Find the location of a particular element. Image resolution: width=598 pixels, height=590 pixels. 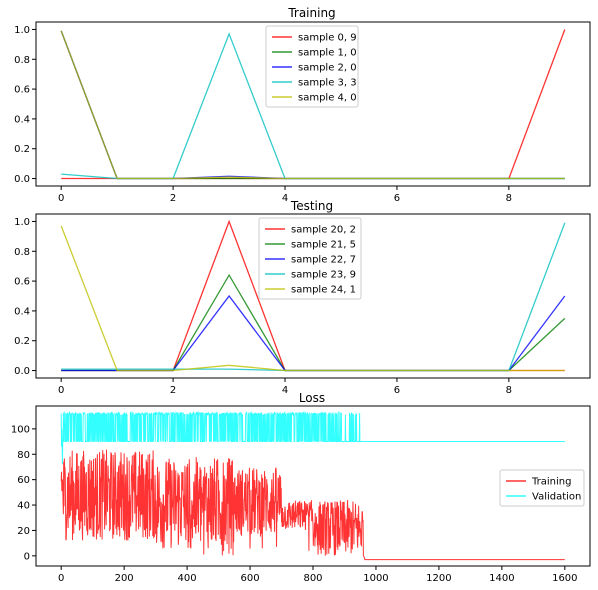

panel-title-training: Training is located at coordinates (311, 13).